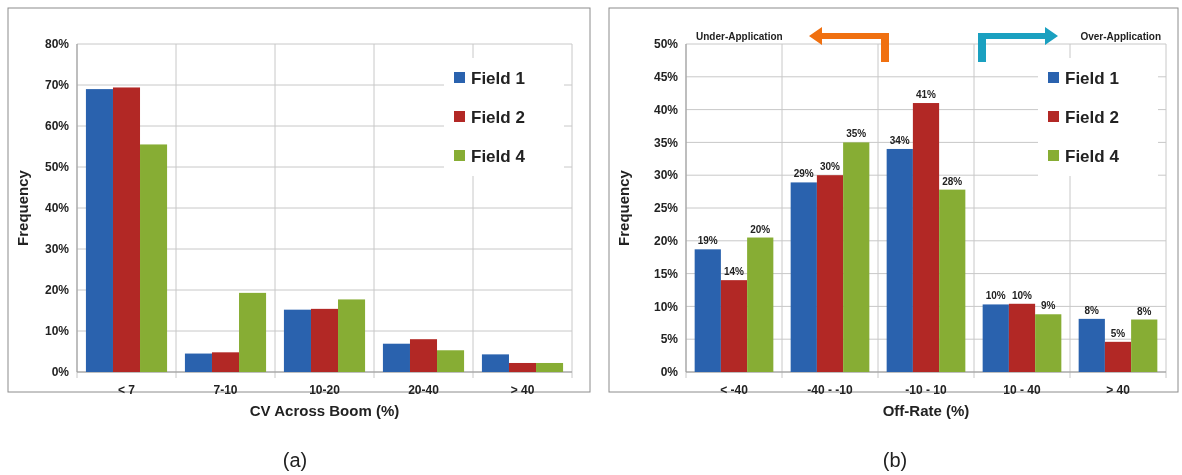  I want to click on data-label: 30%, so click(830, 167).